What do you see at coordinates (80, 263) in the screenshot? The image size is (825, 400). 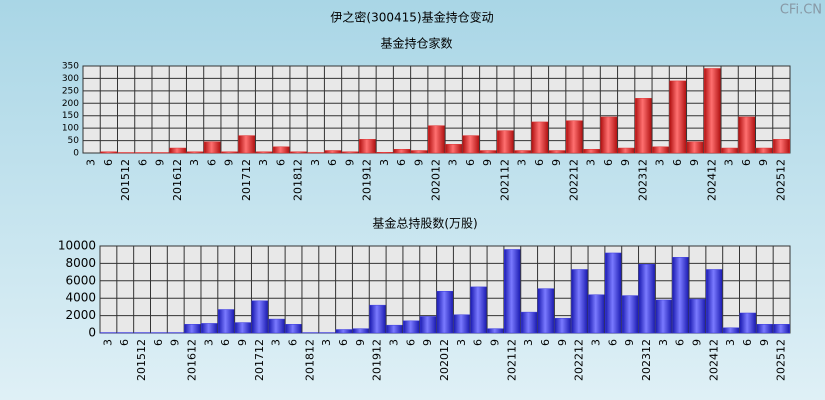 I see `y-tick-label: 8000` at bounding box center [80, 263].